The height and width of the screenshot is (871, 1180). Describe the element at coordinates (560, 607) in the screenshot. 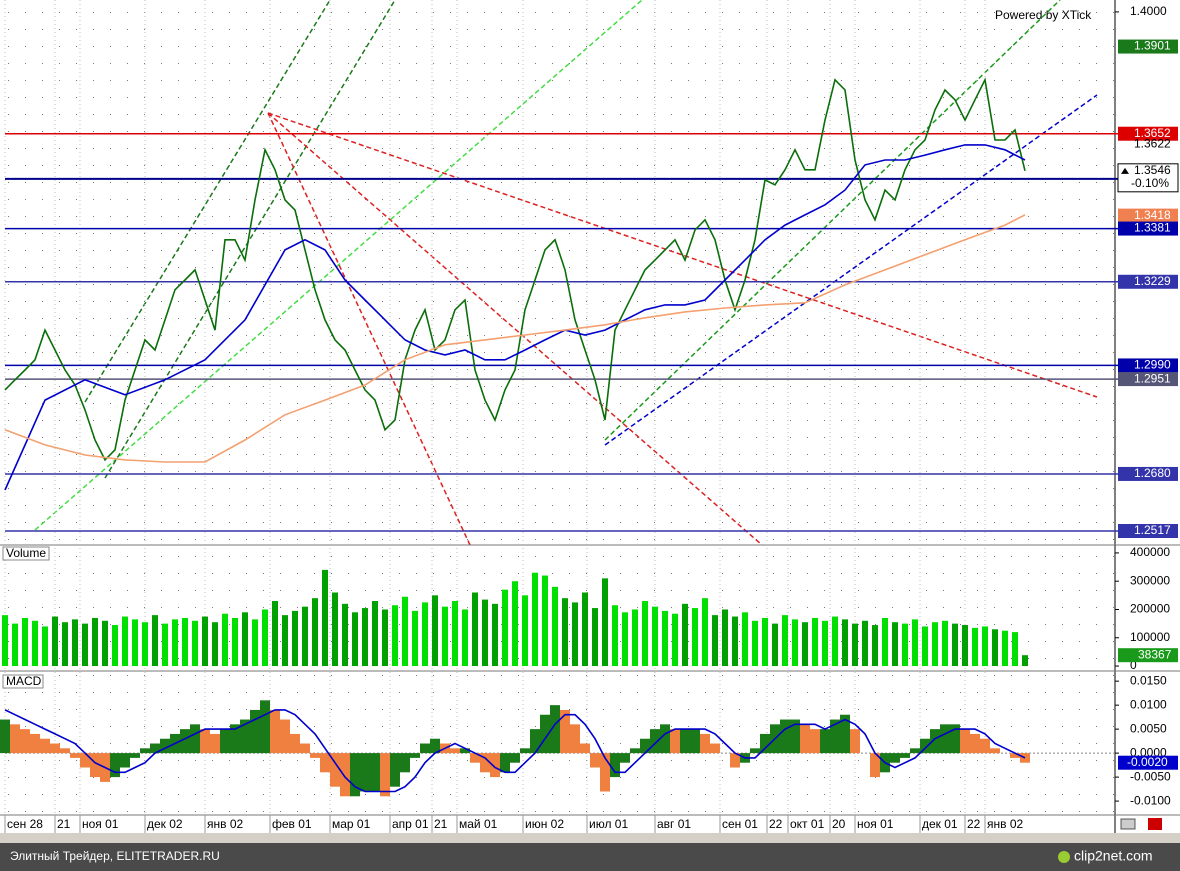

I see `grid-dots` at that location.